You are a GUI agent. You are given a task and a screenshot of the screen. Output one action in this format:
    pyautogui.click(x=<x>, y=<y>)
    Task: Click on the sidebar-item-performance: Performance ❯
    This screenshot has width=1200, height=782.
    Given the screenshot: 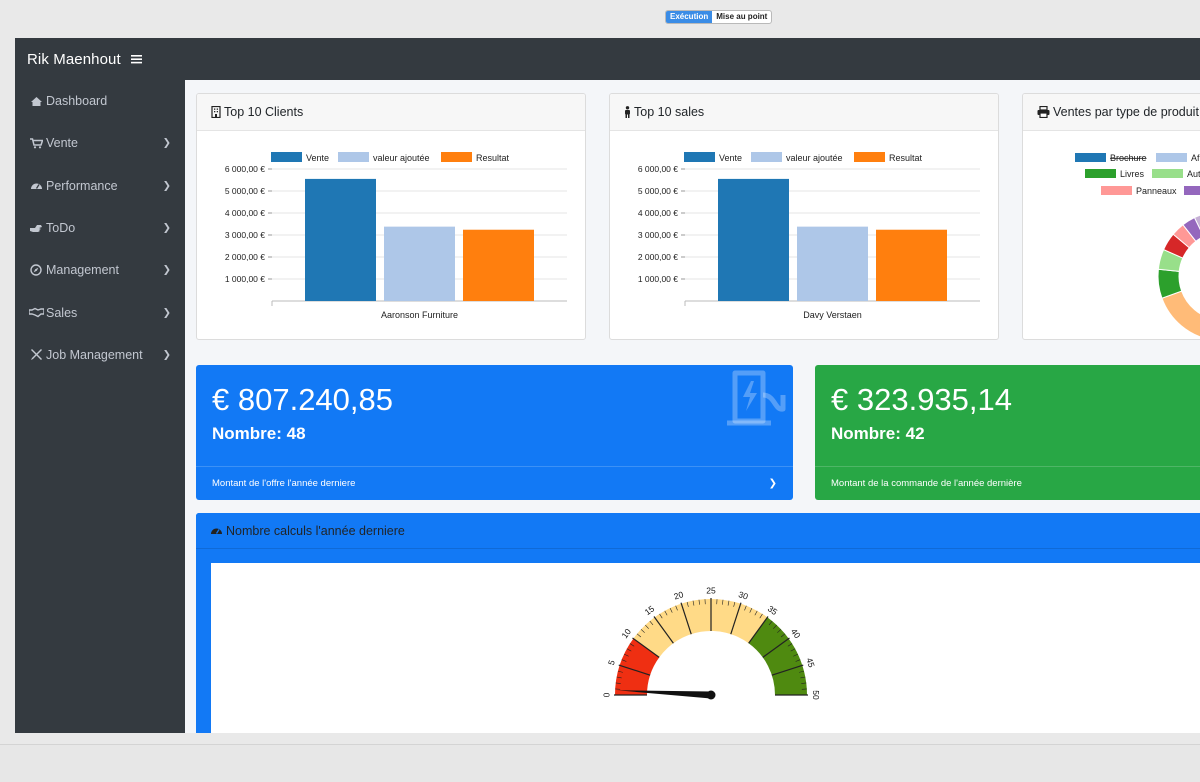 What is the action you would take?
    pyautogui.click(x=100, y=186)
    